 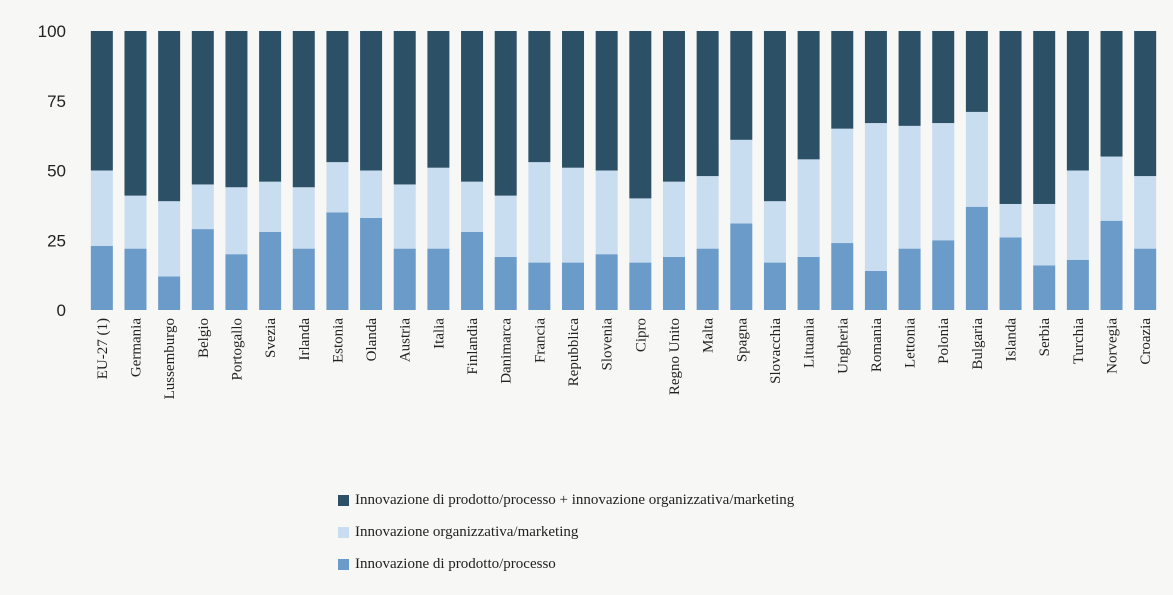 I want to click on x-tick-label: Slovacchia, so click(x=776, y=351).